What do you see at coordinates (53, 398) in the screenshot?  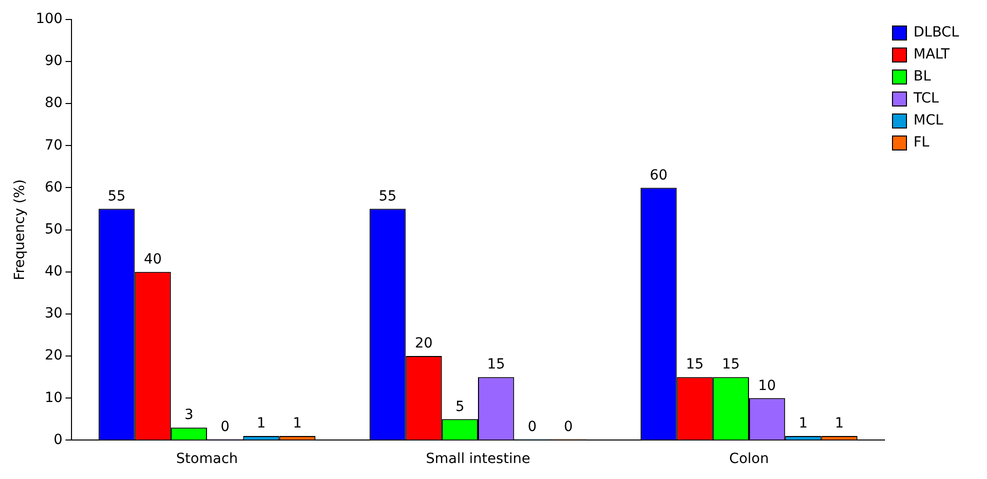 I see `y-tick-label: 10` at bounding box center [53, 398].